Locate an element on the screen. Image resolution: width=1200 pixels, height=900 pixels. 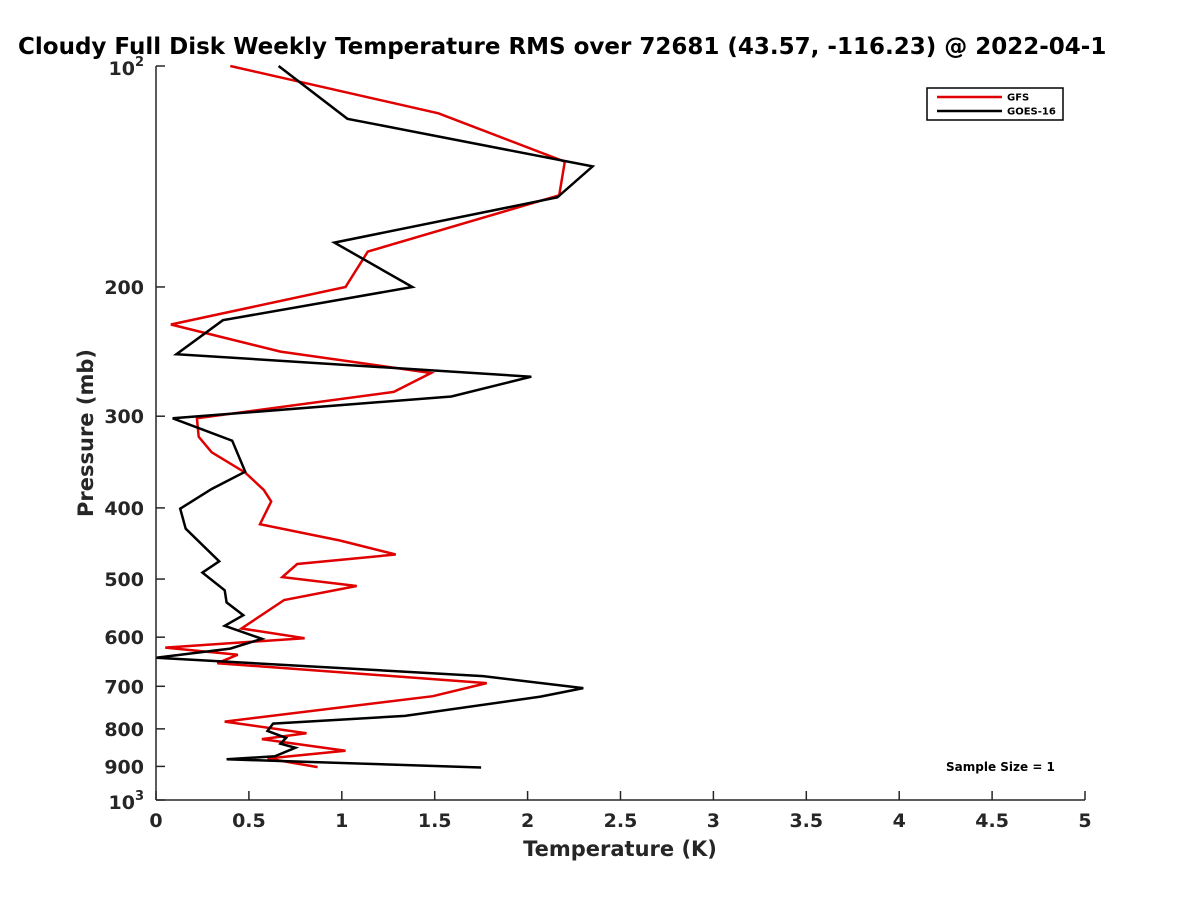
y-tick-label: 200 is located at coordinates (124, 288).